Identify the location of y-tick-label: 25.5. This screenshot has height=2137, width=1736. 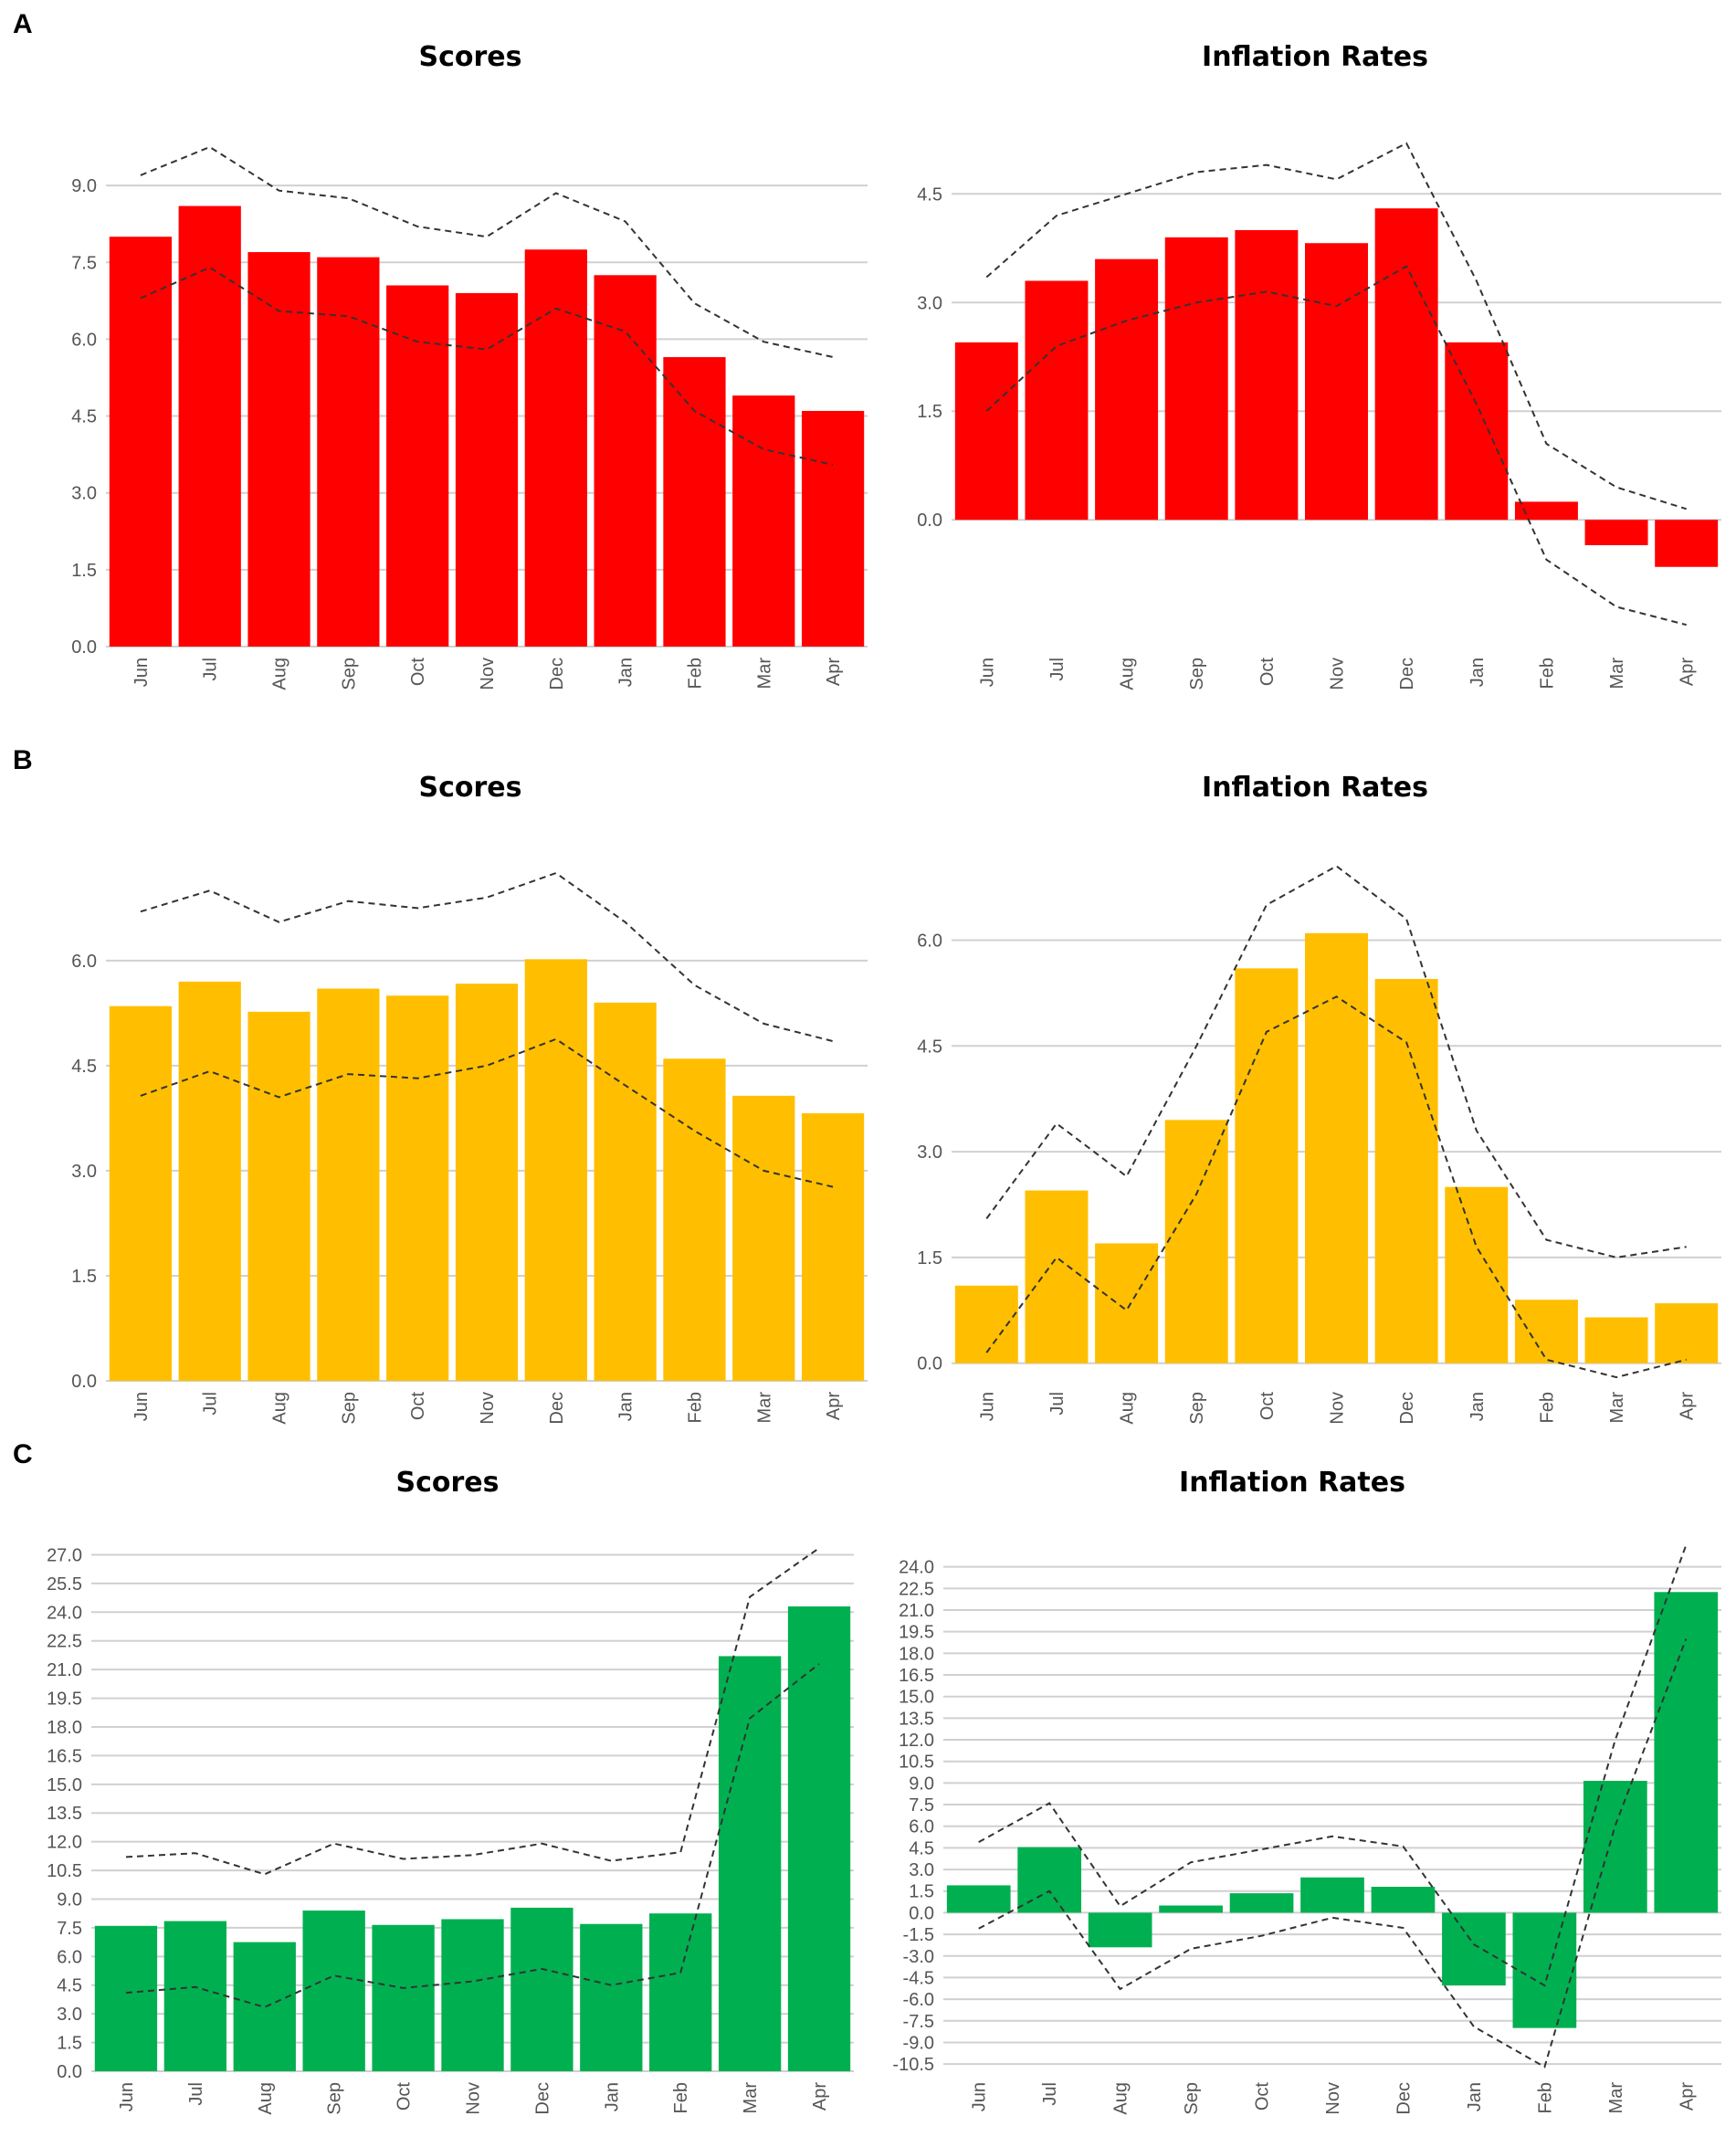
(64, 1584).